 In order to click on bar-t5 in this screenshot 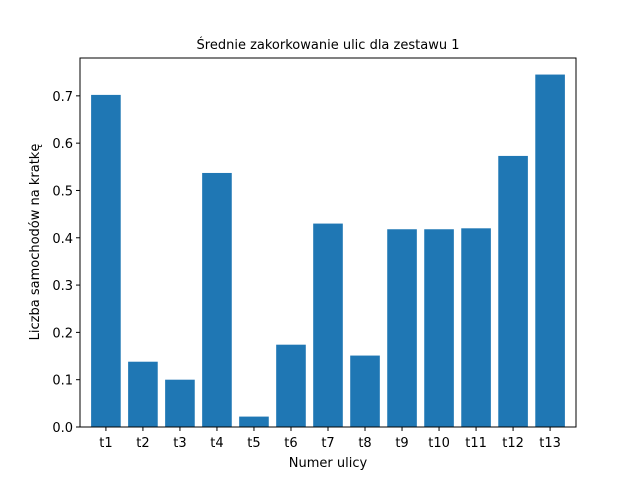, I will do `click(254, 421)`.